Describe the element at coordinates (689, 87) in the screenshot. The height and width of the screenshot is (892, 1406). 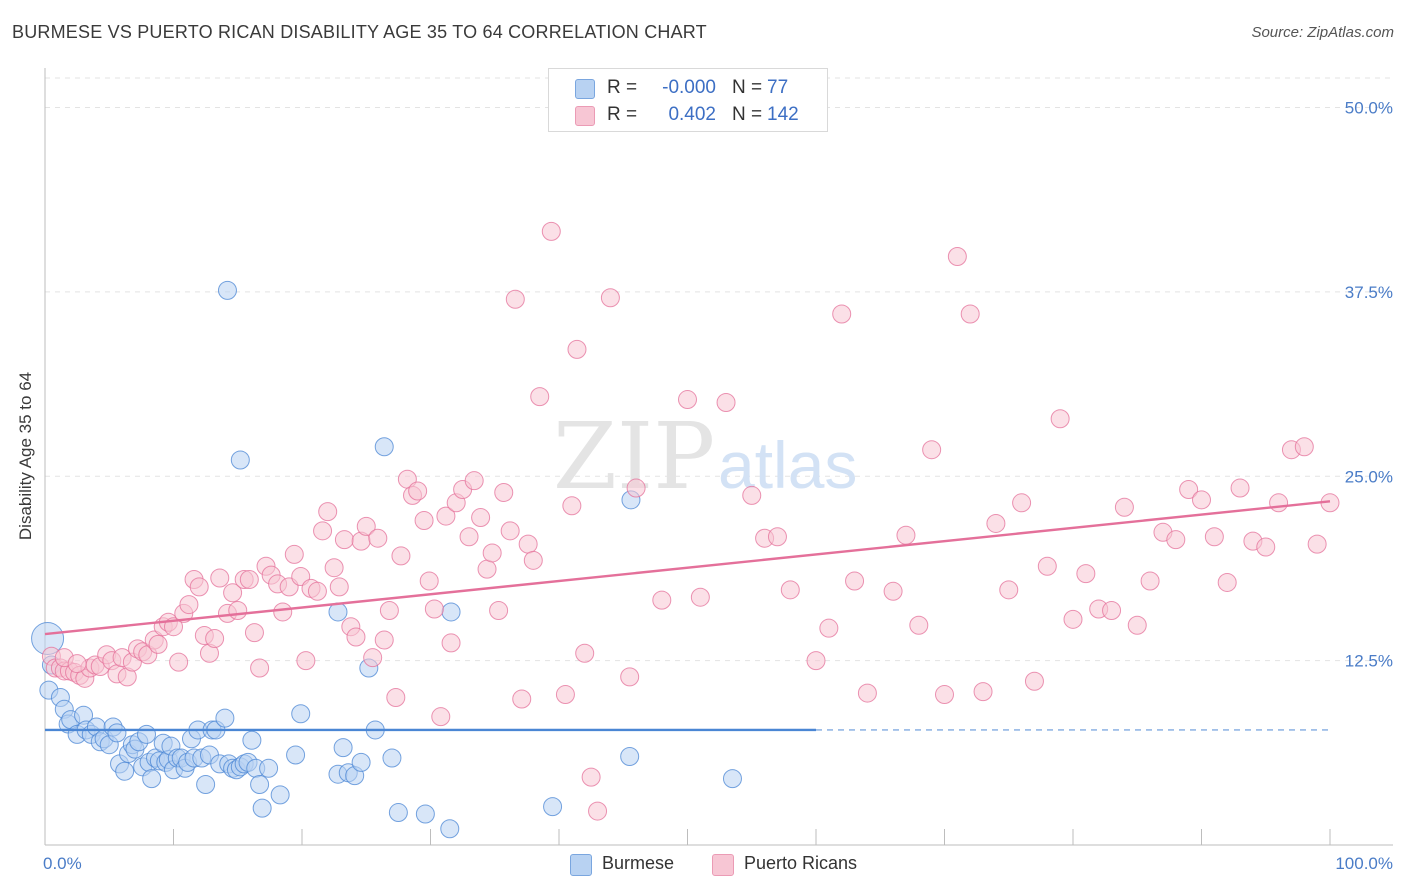
I see `r-value: -0.000` at that location.